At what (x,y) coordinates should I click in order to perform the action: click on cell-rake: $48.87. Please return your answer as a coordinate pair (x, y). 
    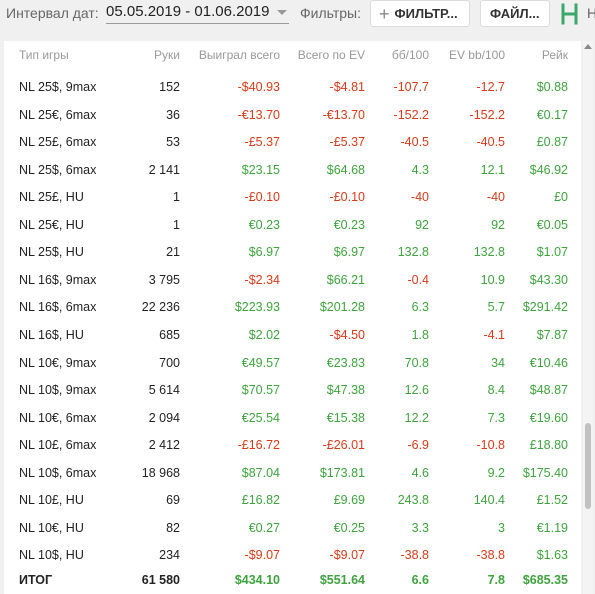
    Looking at the image, I should click on (548, 390).